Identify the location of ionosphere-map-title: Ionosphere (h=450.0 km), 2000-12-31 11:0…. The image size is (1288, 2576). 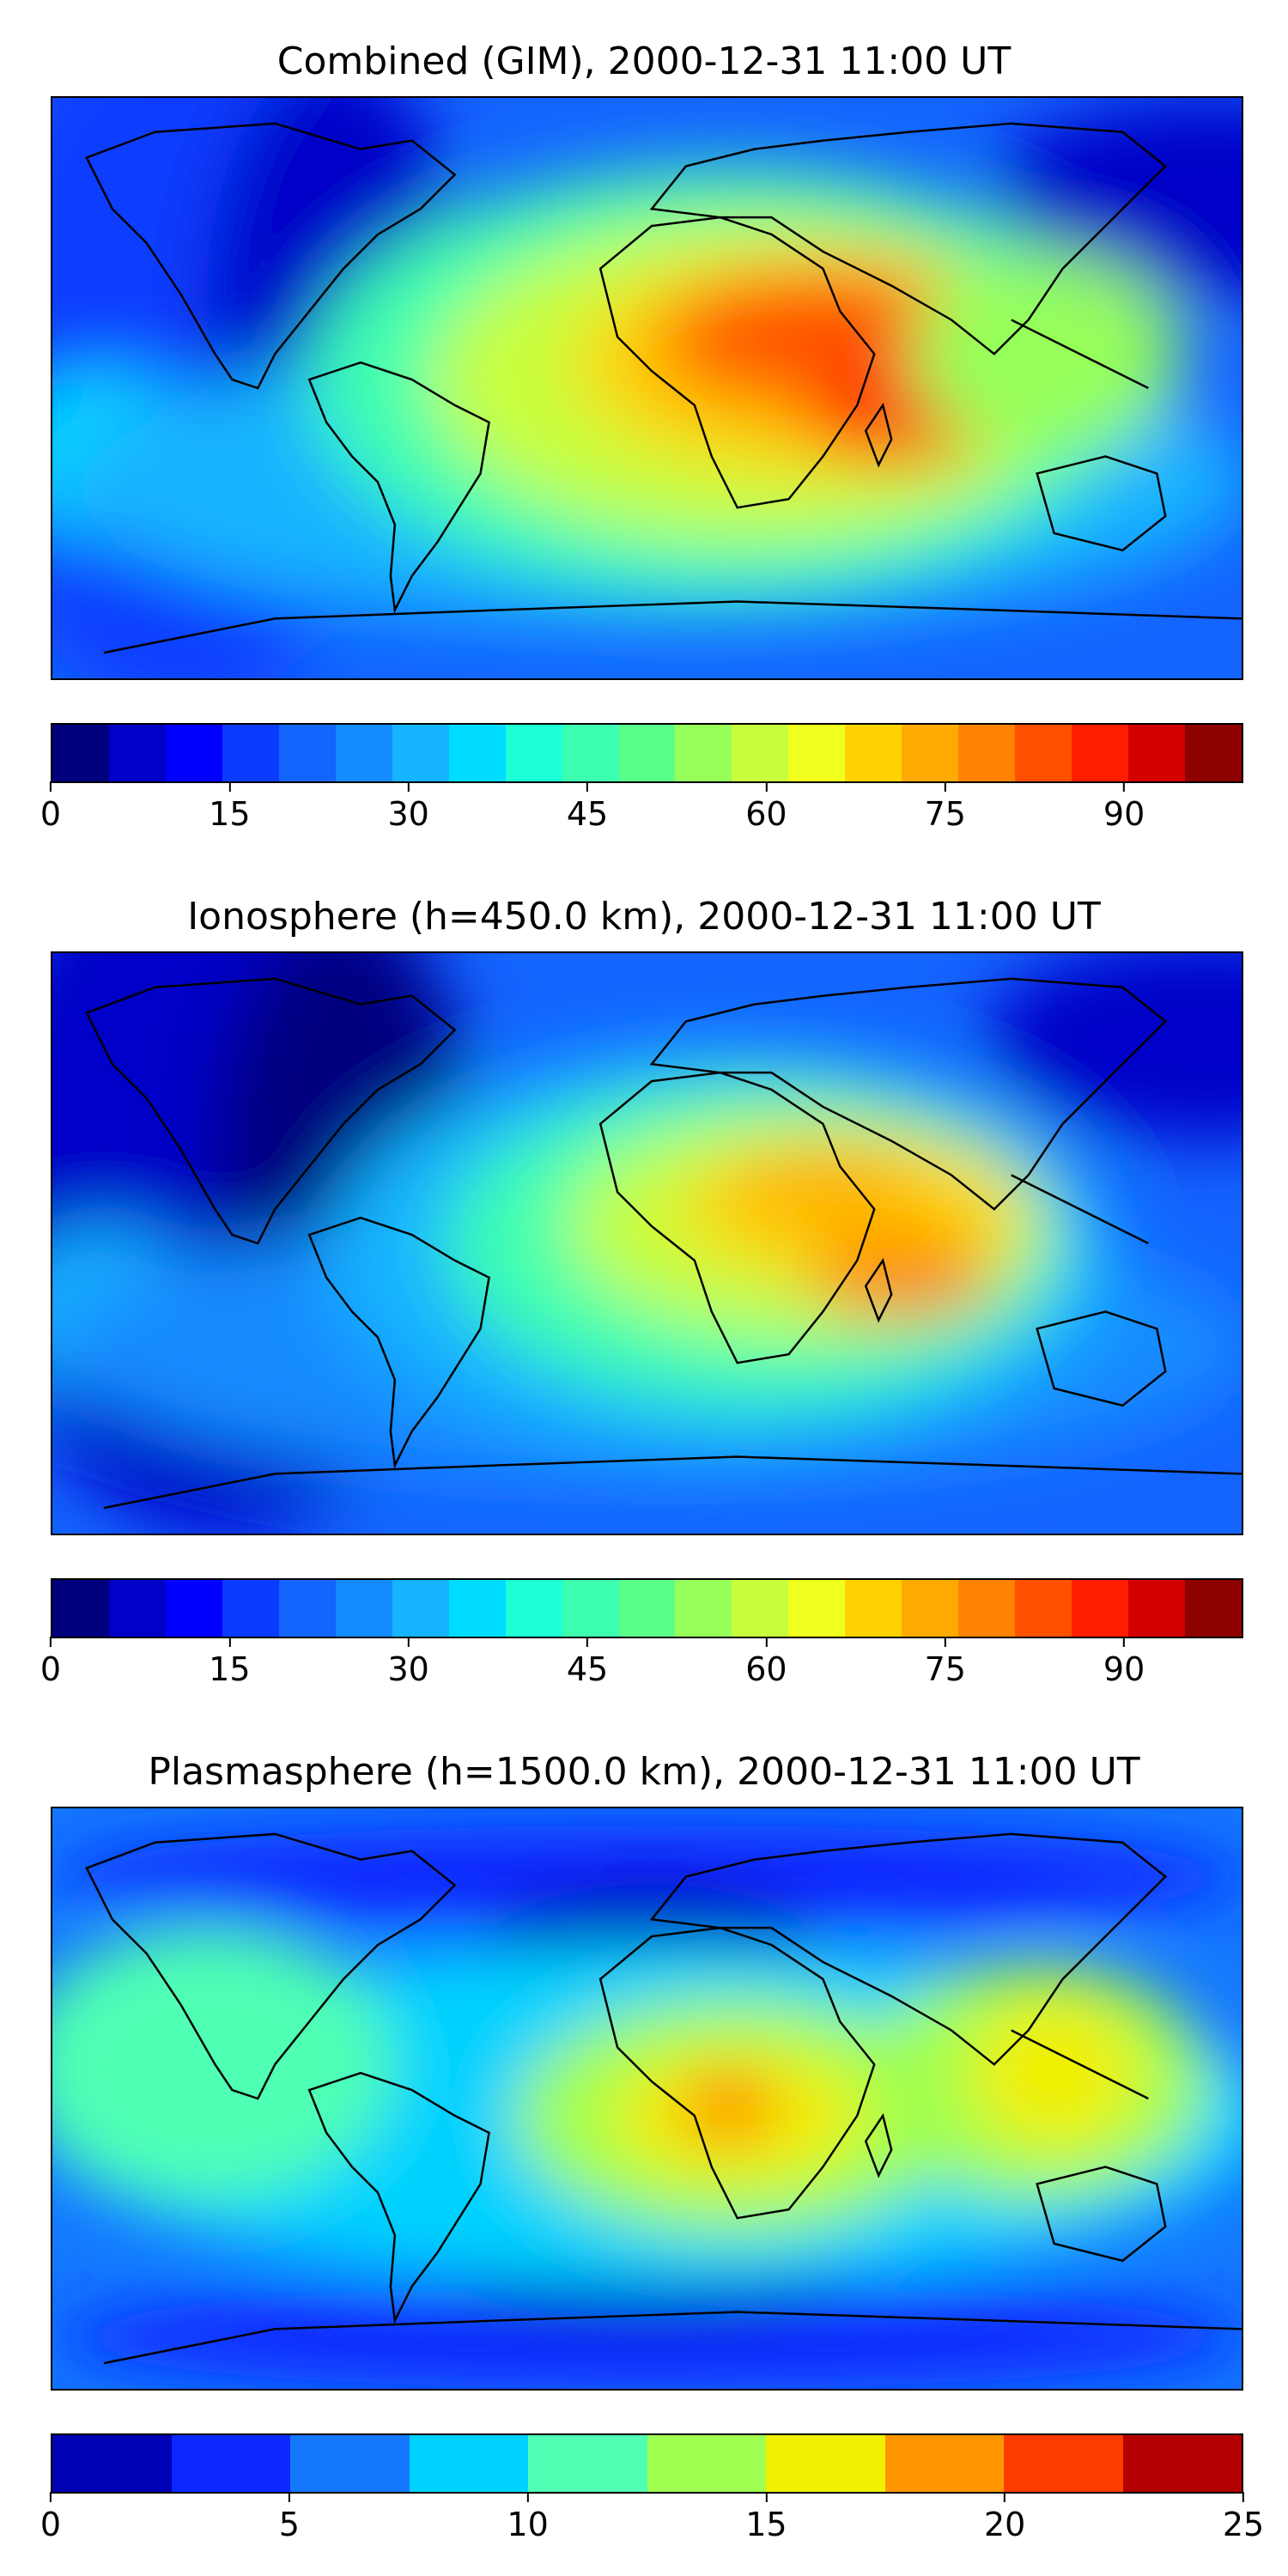
(644, 917).